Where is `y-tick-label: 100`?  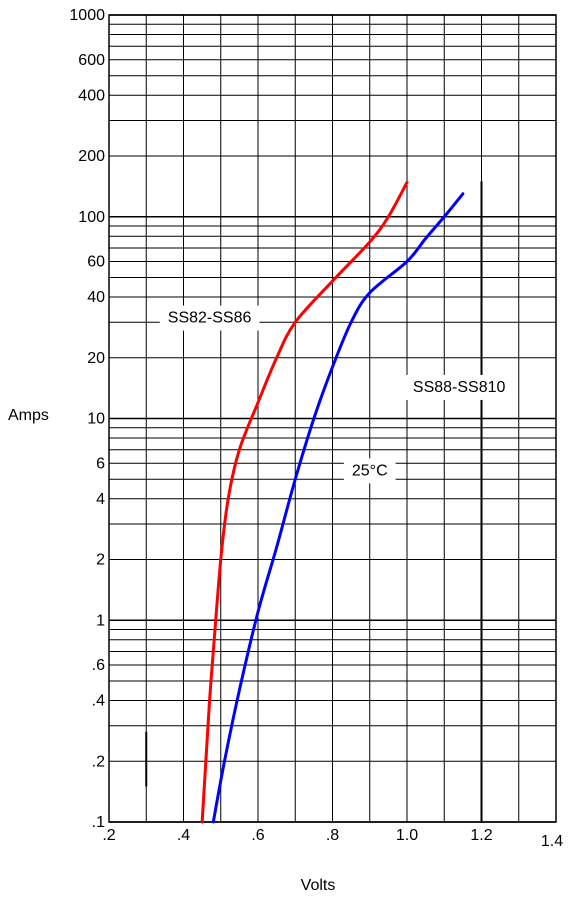
y-tick-label: 100 is located at coordinates (91, 217).